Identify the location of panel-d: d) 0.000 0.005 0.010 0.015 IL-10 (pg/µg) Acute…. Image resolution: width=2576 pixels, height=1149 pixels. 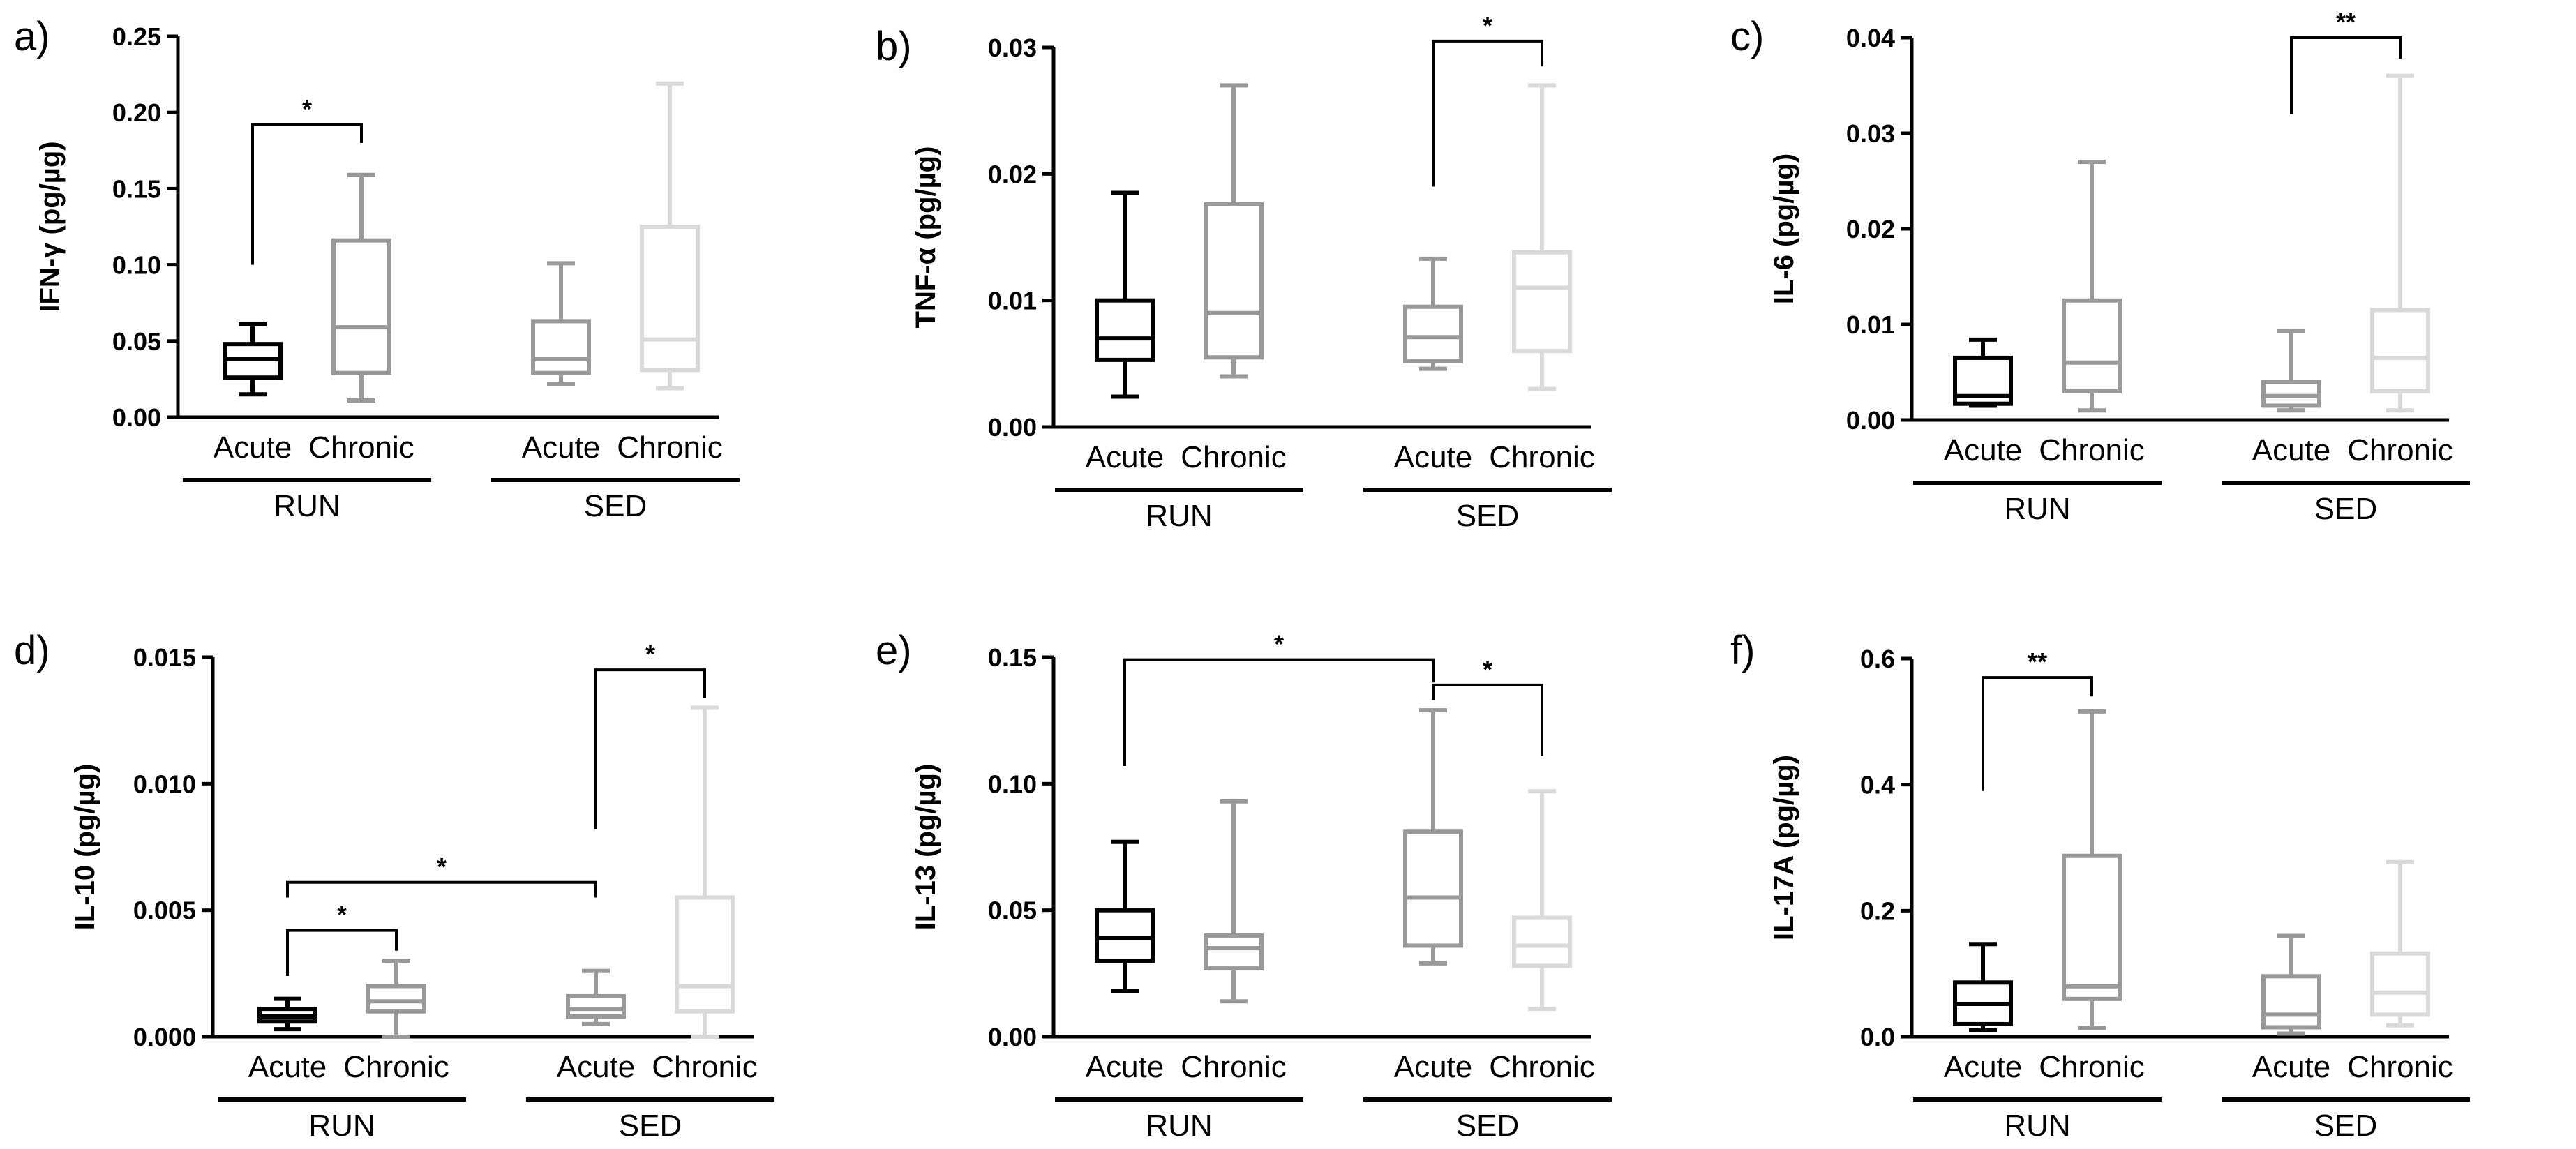
(394, 885).